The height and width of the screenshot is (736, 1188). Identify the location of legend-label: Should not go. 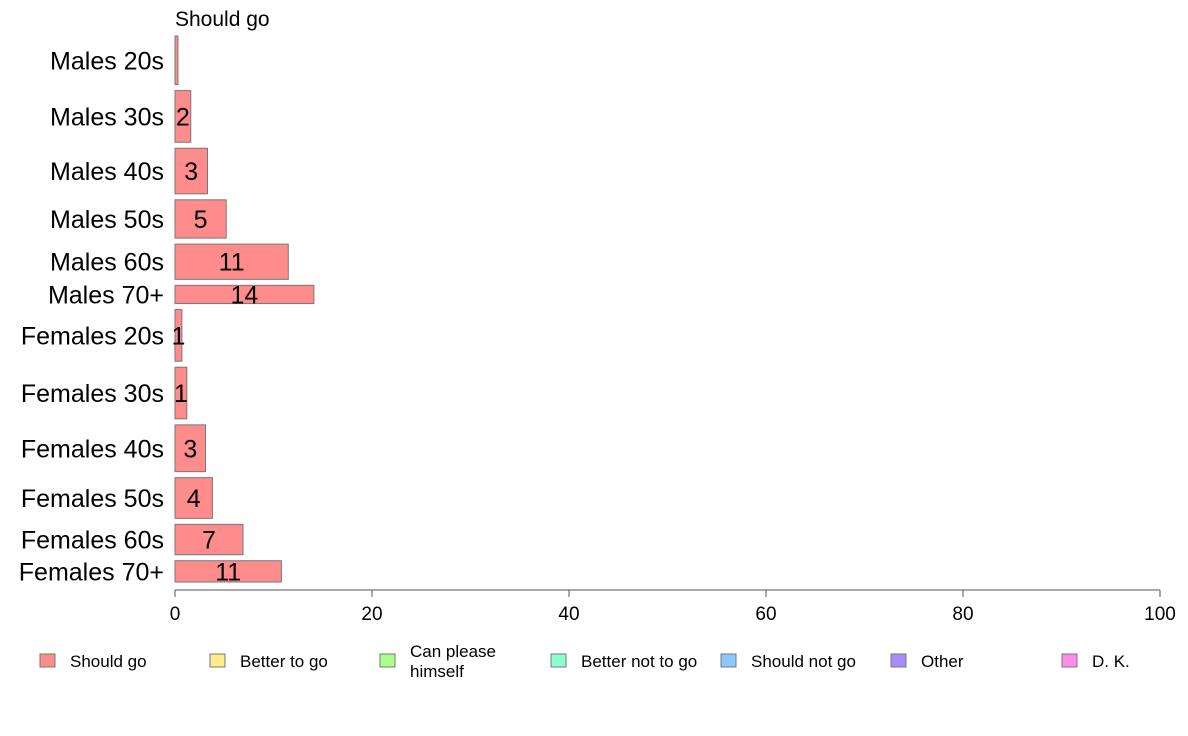
(803, 661).